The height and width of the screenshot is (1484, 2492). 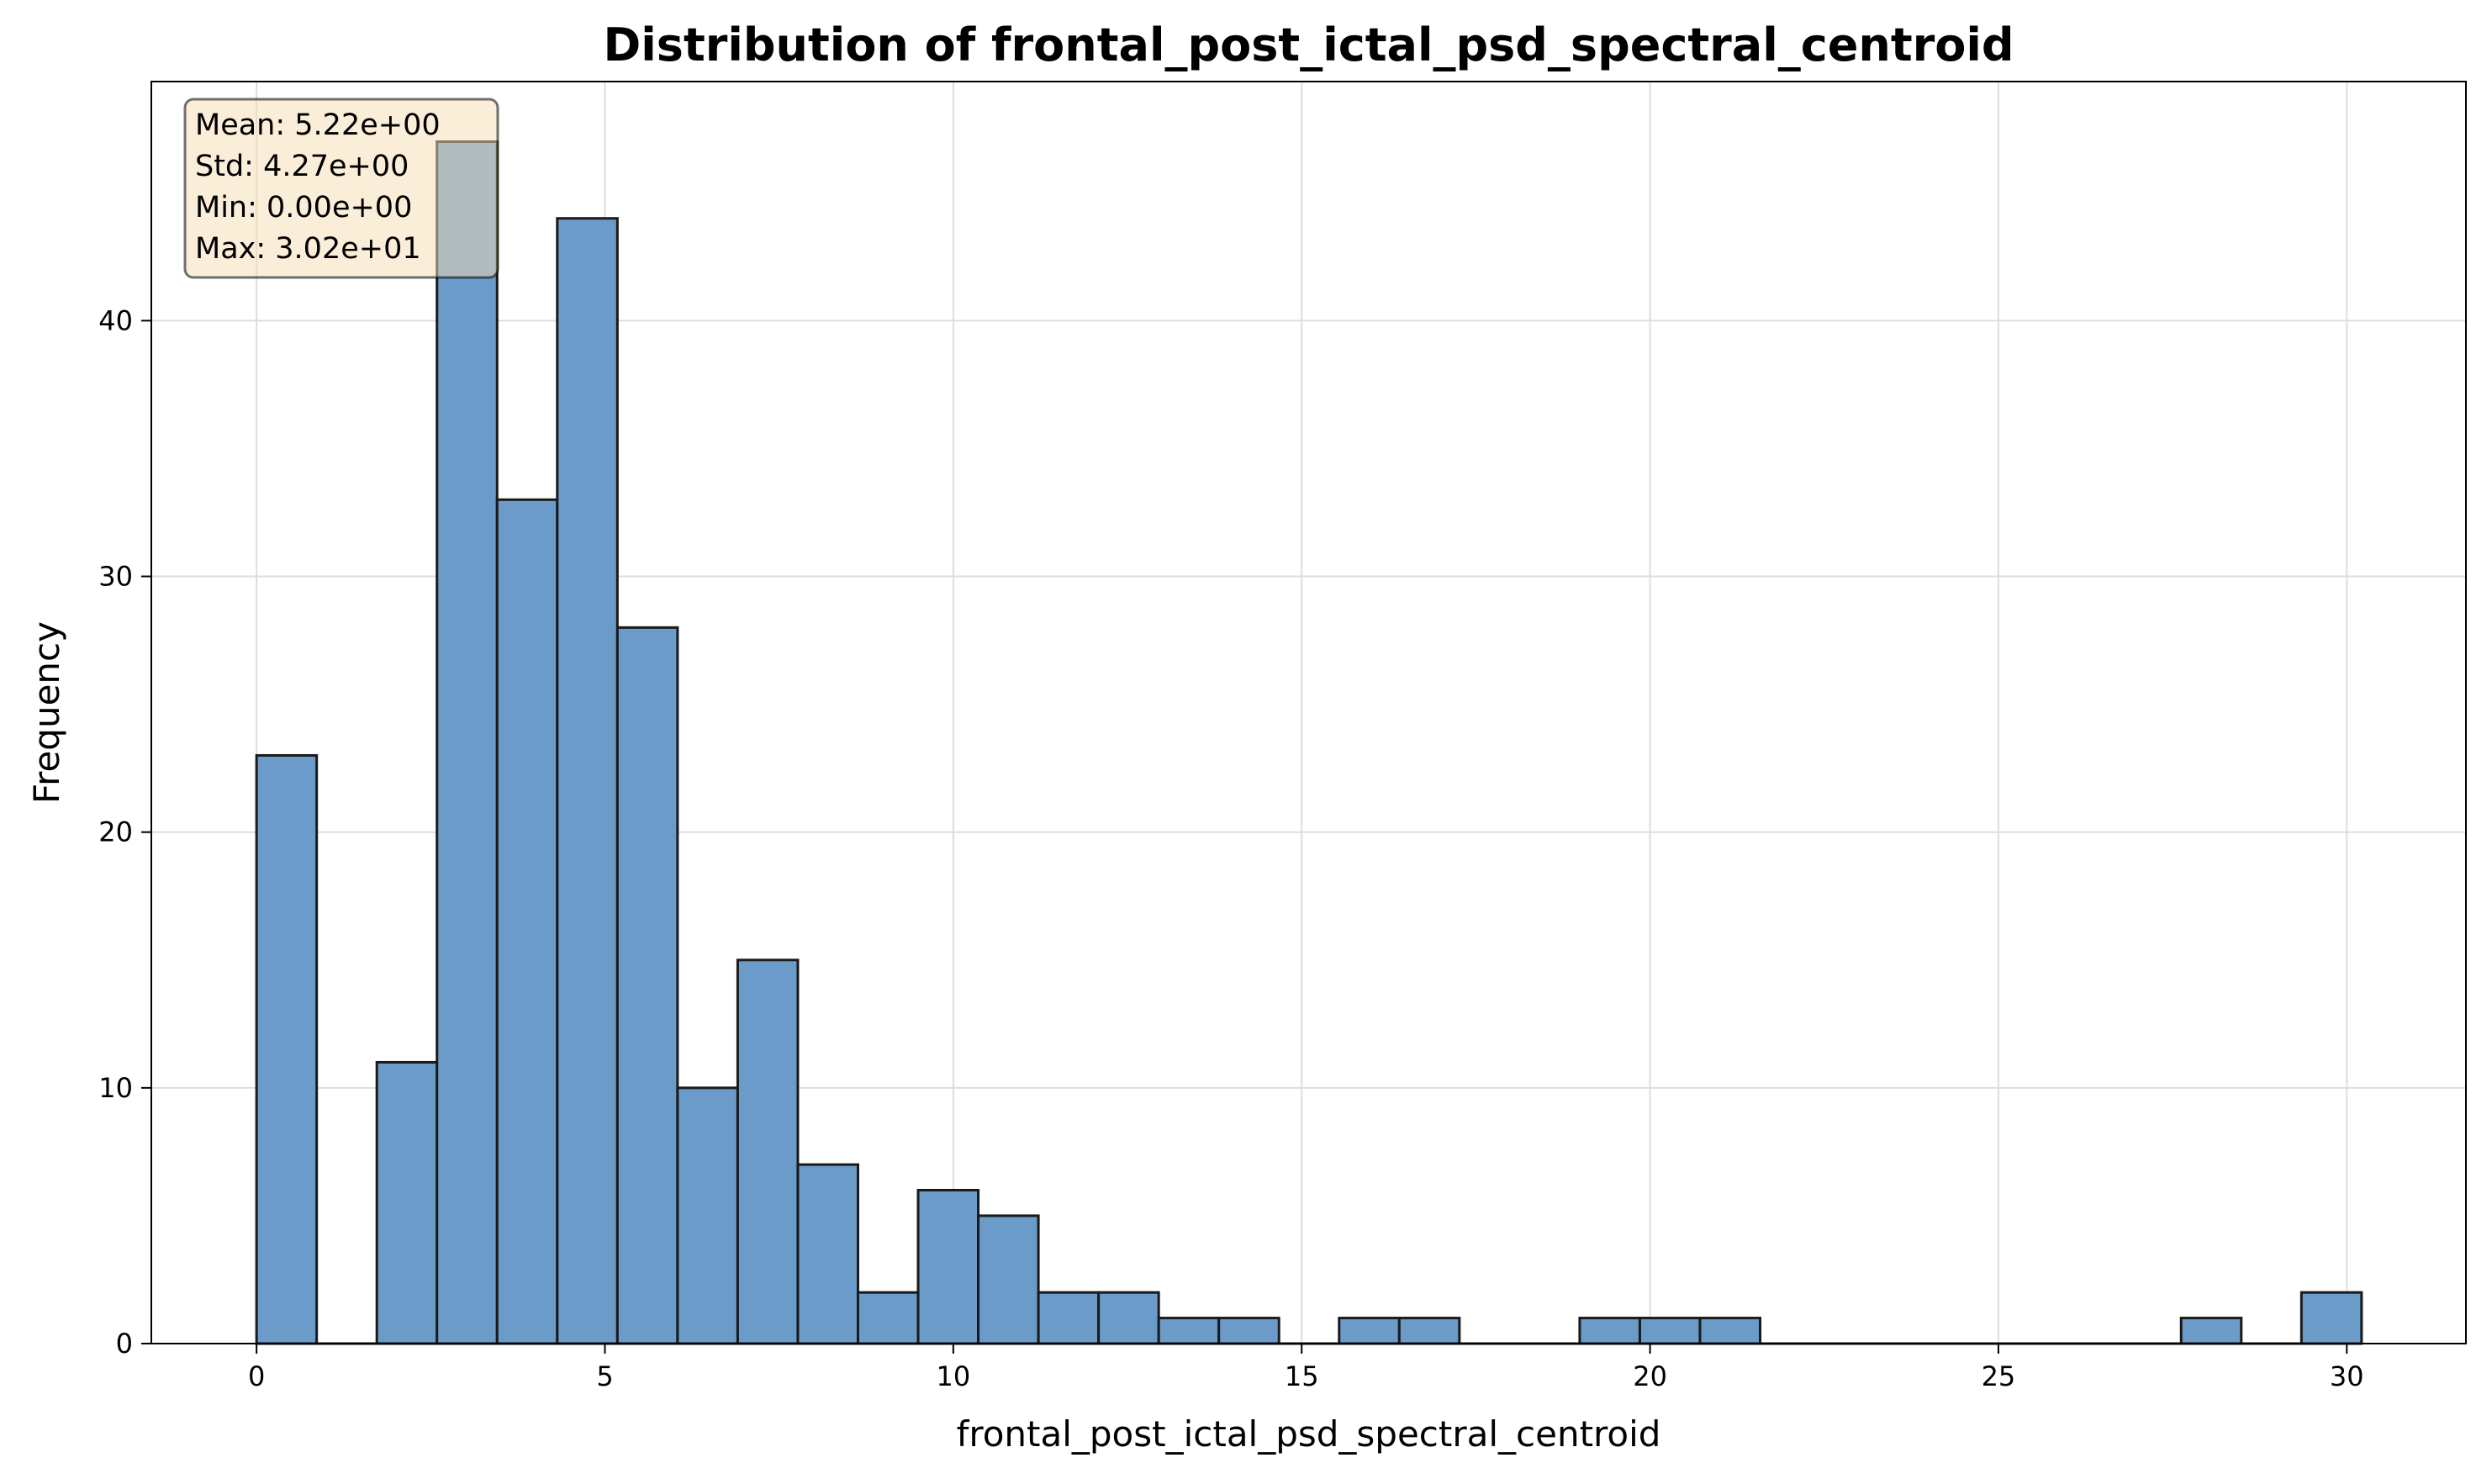 What do you see at coordinates (953, 1376) in the screenshot?
I see `x-tick-label: 10` at bounding box center [953, 1376].